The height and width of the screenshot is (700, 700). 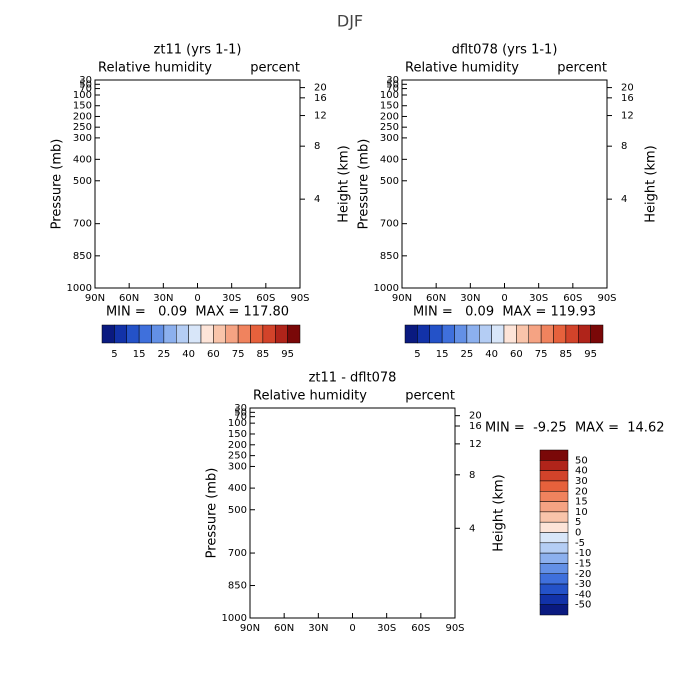 What do you see at coordinates (505, 50) in the screenshot?
I see `panel-title: dflt078 (yrs 1-1)` at bounding box center [505, 50].